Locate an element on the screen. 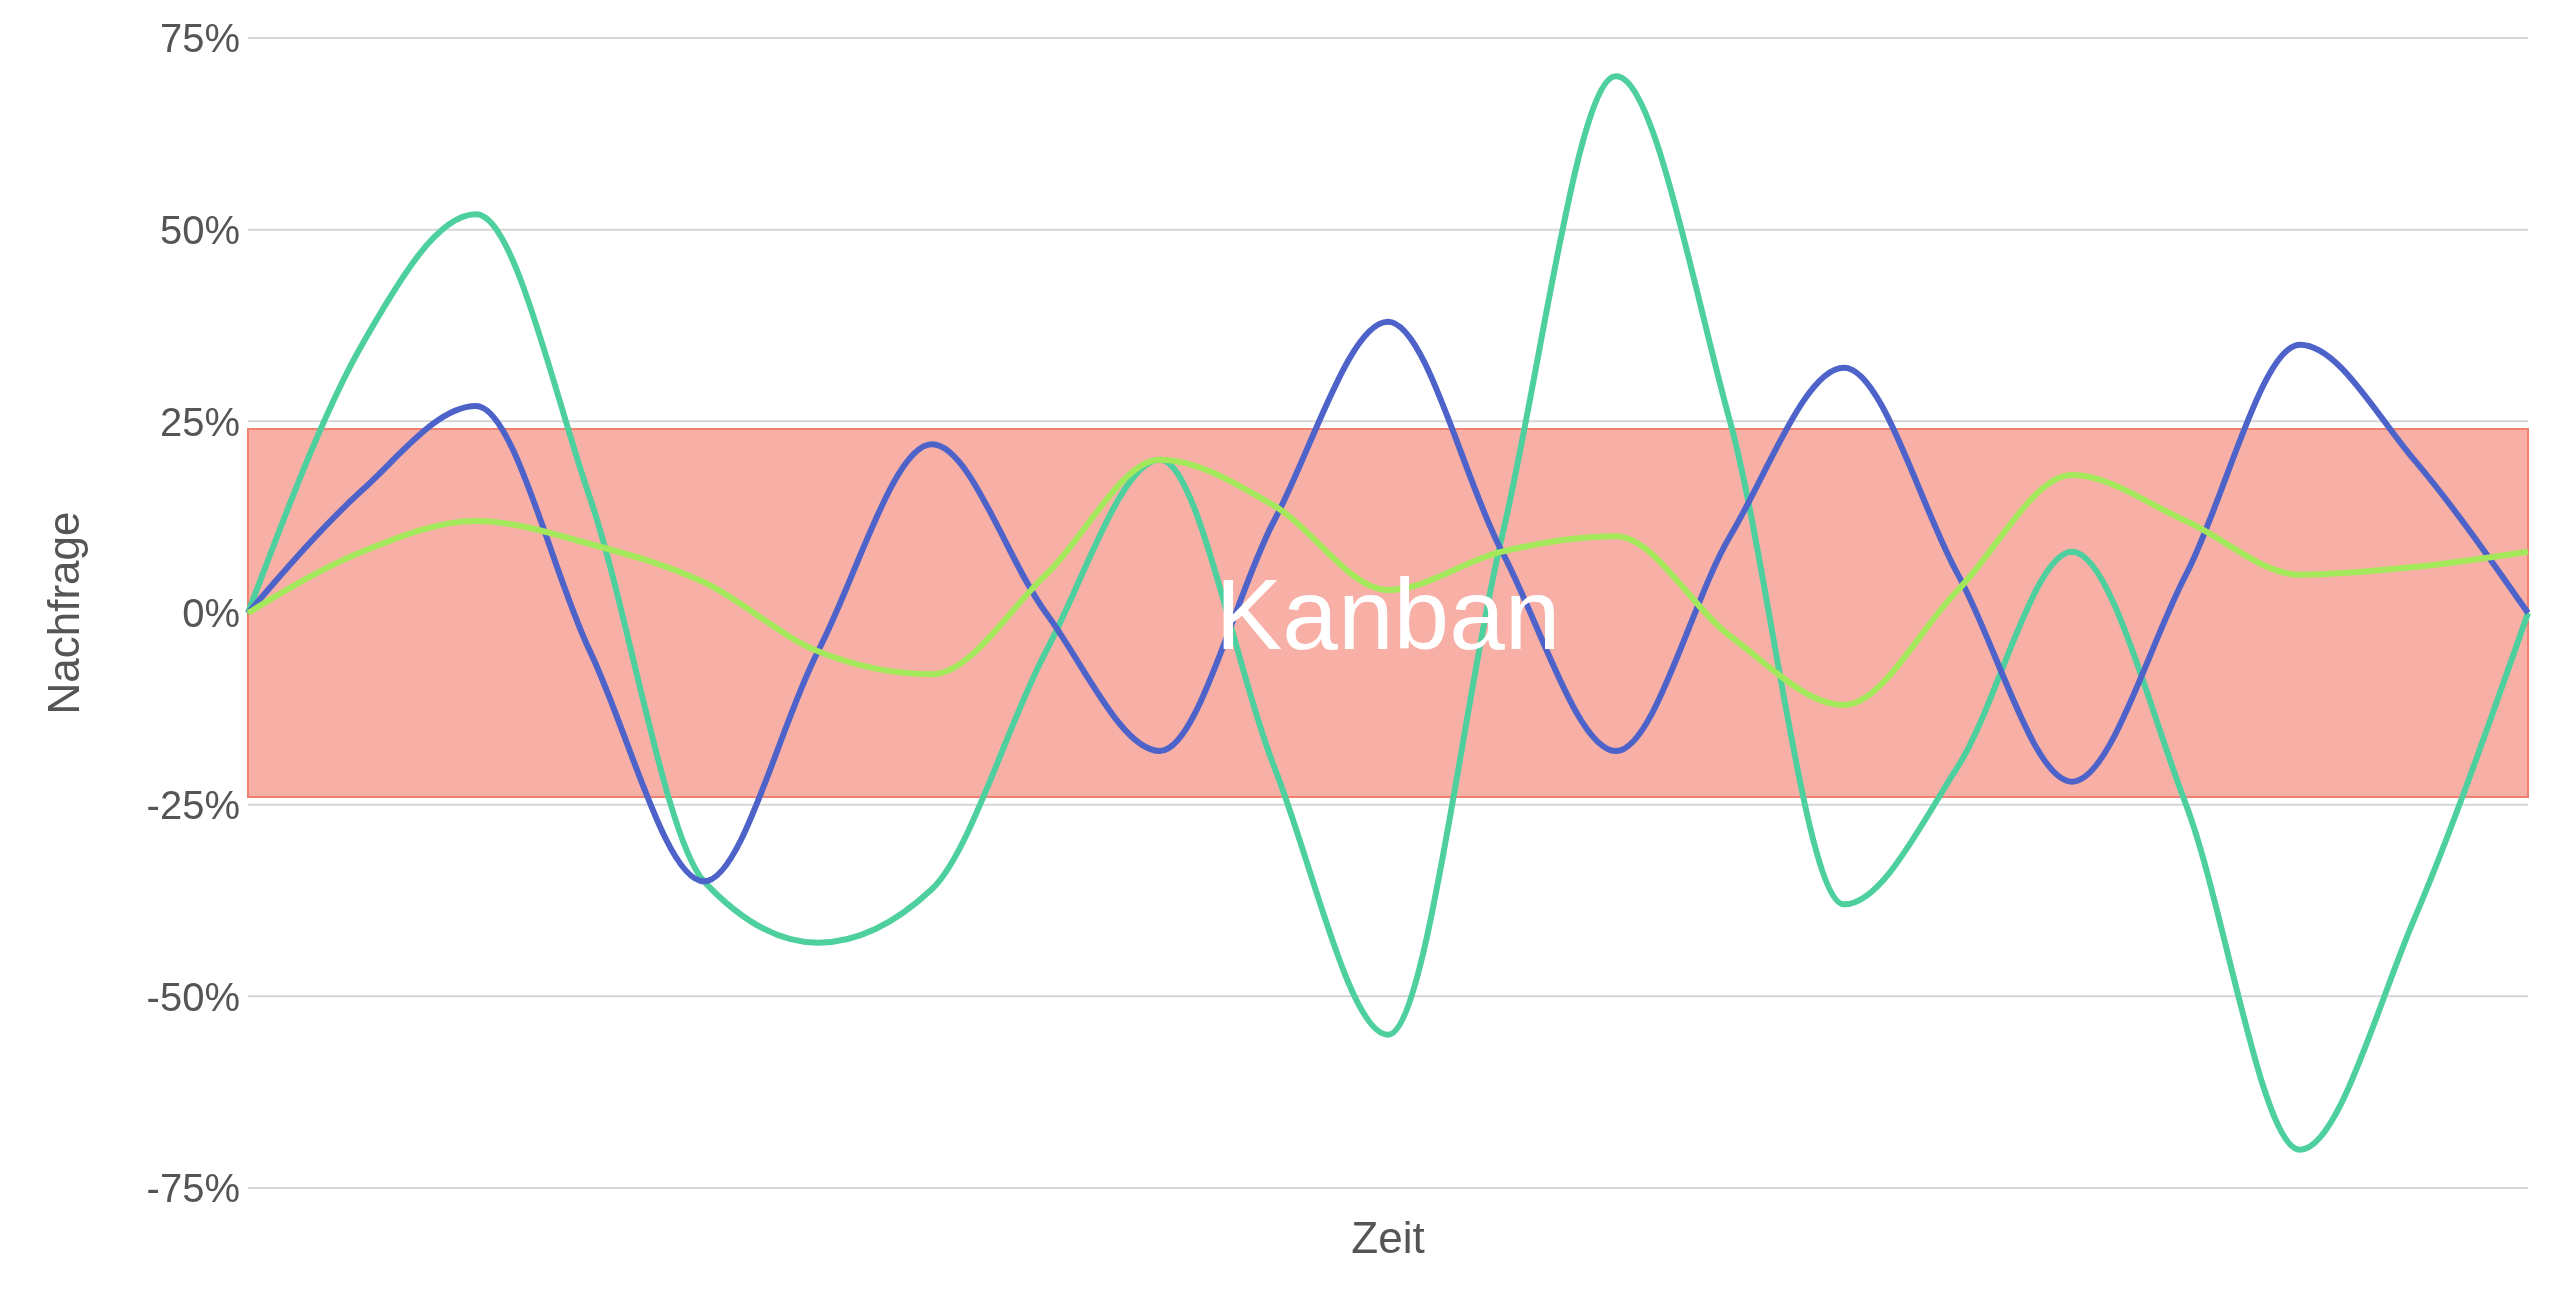  y-tick-label: -50% is located at coordinates (193, 996).